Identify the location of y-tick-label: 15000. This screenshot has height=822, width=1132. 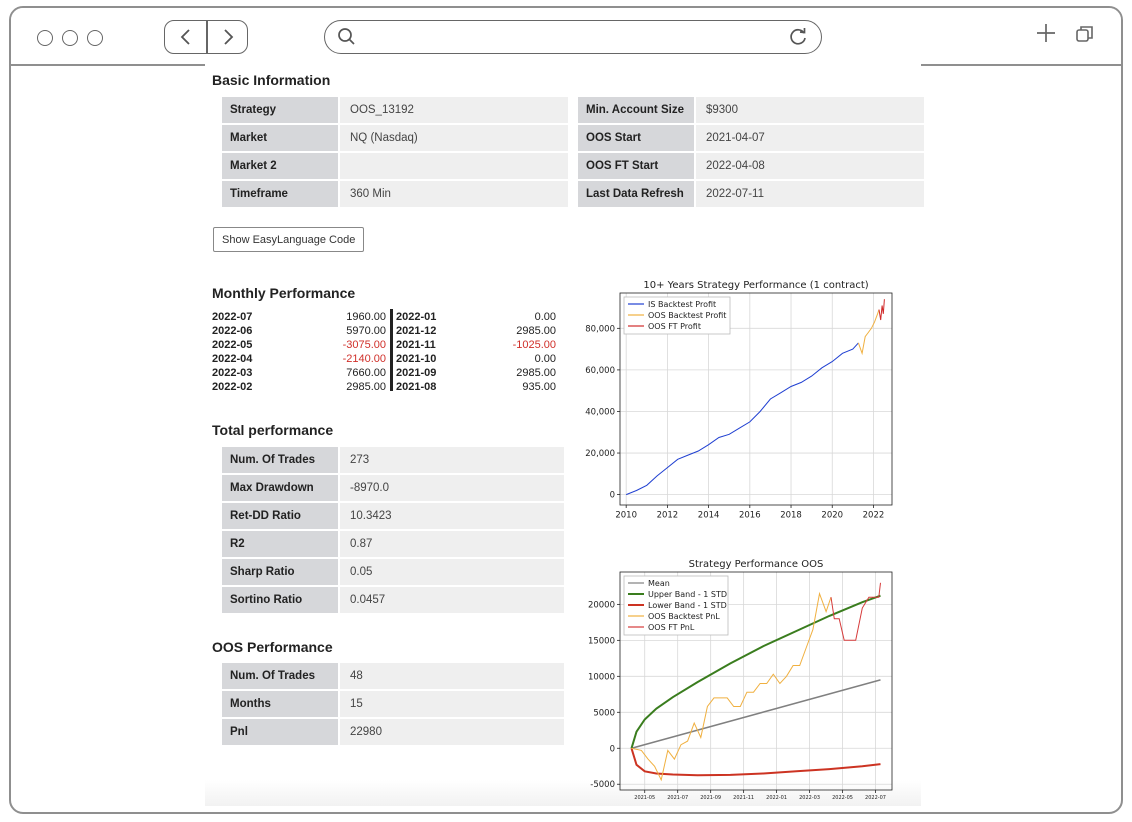
(601, 641).